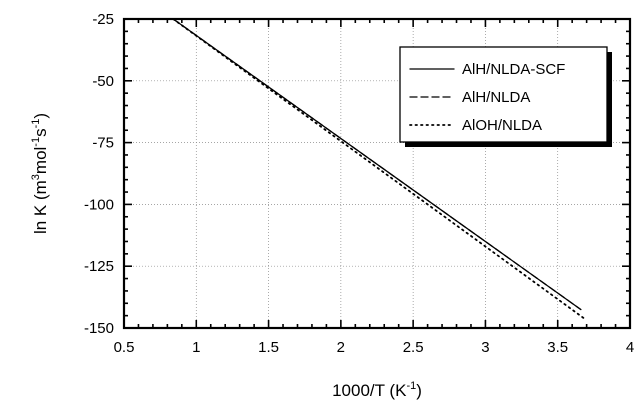 The image size is (639, 403). I want to click on y-tick-label: -125, so click(99, 266).